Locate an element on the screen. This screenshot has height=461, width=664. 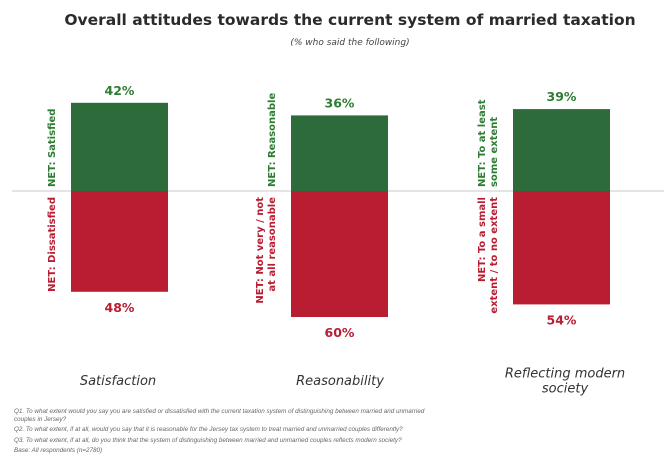
negative-label: NET: To a small is located at coordinates (482, 239).